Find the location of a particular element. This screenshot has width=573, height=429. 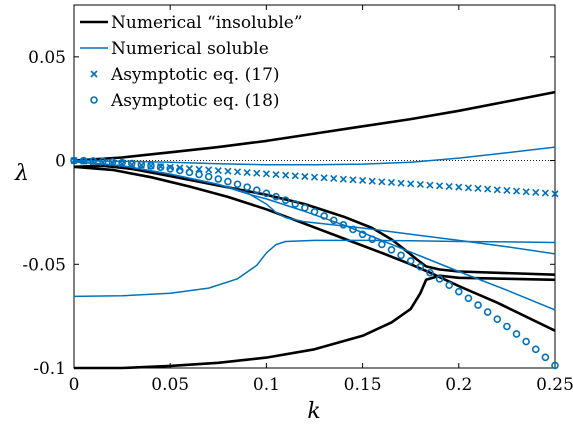

x-tick-label: 0.25 is located at coordinates (554, 385).